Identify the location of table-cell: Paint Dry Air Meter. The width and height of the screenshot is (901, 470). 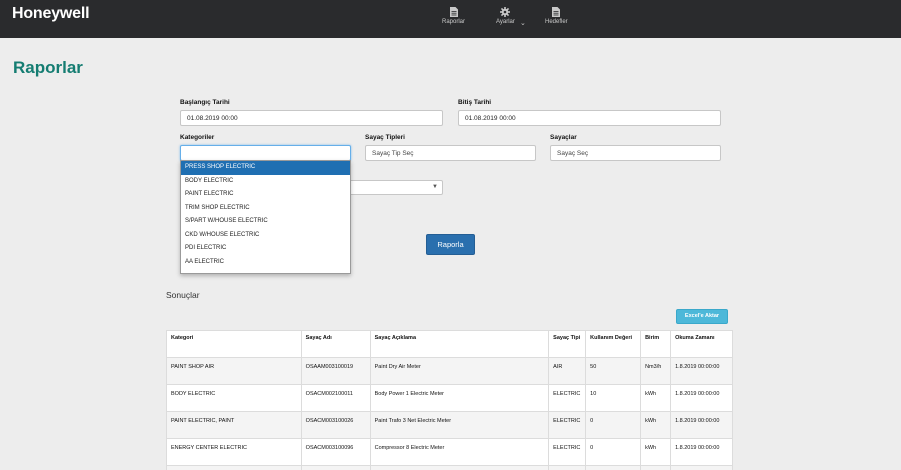
(459, 371).